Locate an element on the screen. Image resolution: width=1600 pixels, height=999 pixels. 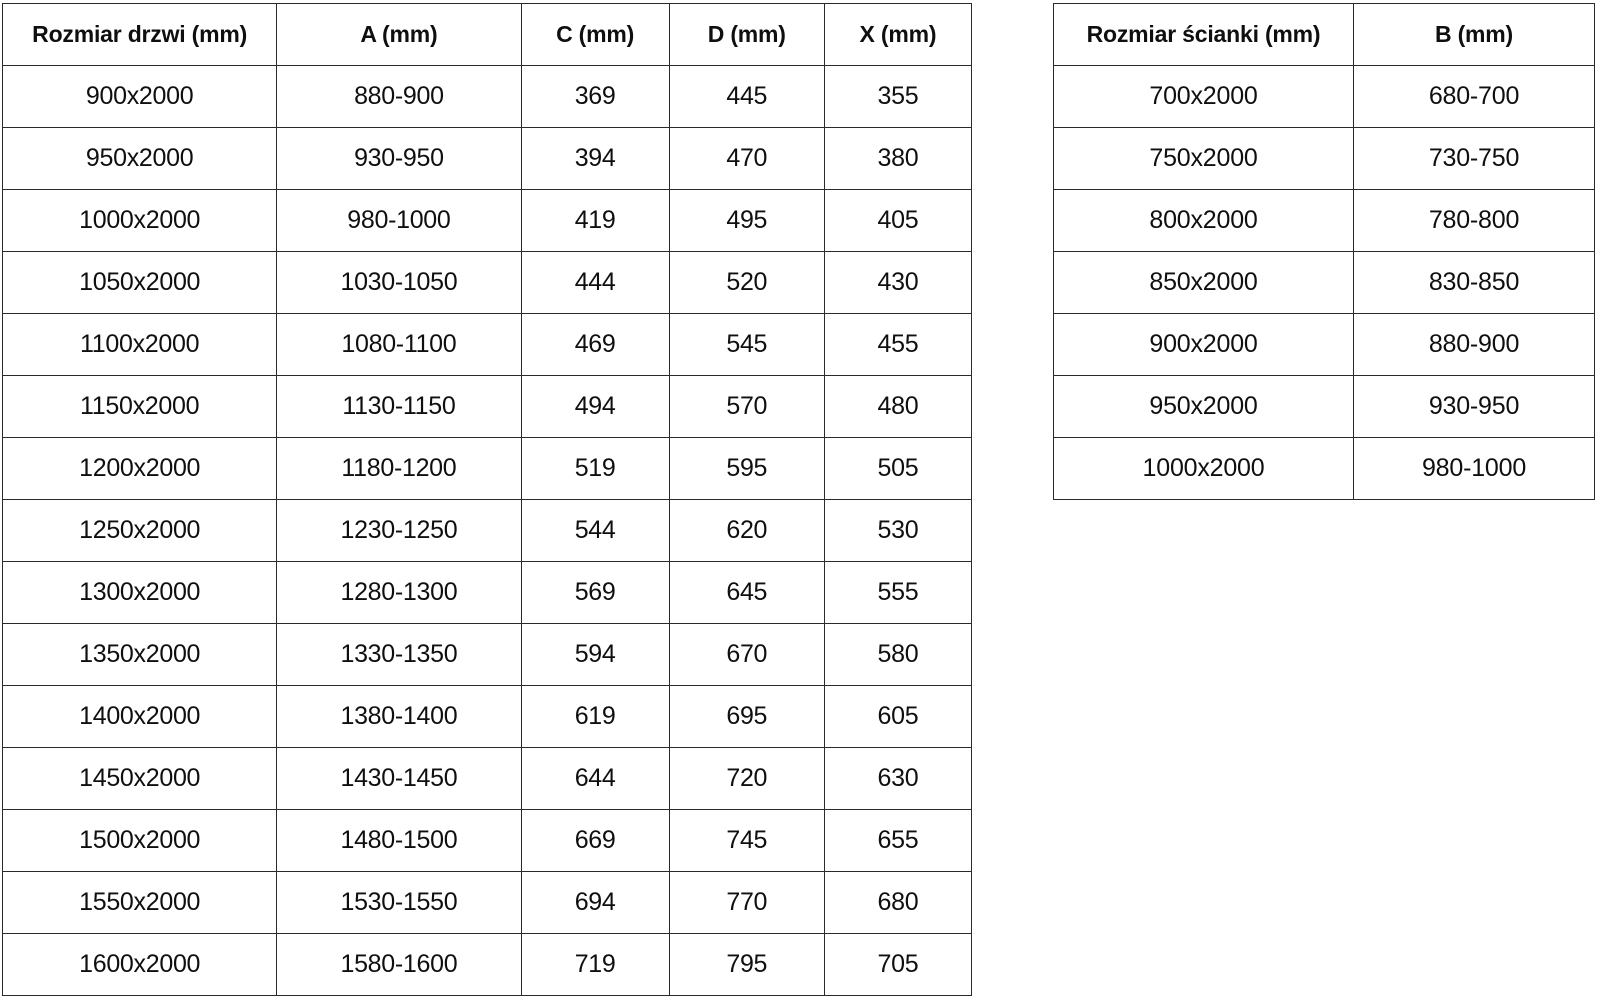
cell-d: 470 is located at coordinates (746, 158).